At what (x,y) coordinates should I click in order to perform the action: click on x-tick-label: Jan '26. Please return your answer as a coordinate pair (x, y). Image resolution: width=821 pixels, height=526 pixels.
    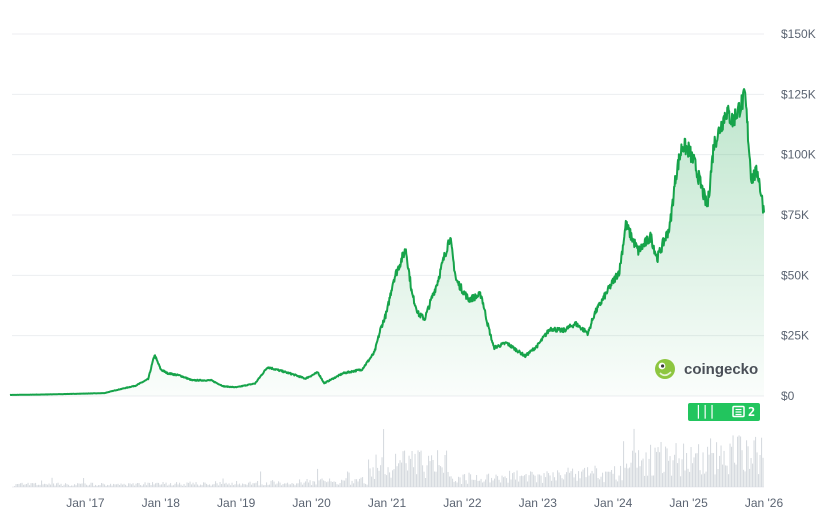
    Looking at the image, I should click on (764, 503).